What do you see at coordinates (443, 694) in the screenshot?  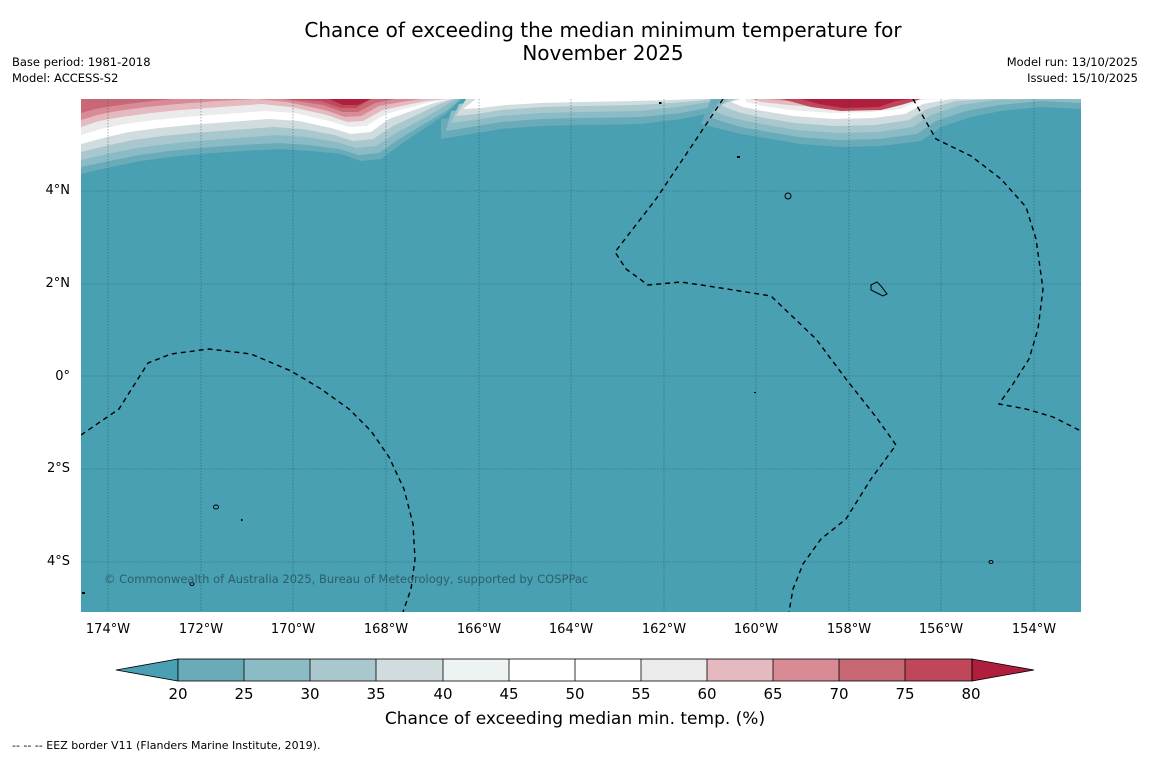 I see `colorbar-tick-40: 40` at bounding box center [443, 694].